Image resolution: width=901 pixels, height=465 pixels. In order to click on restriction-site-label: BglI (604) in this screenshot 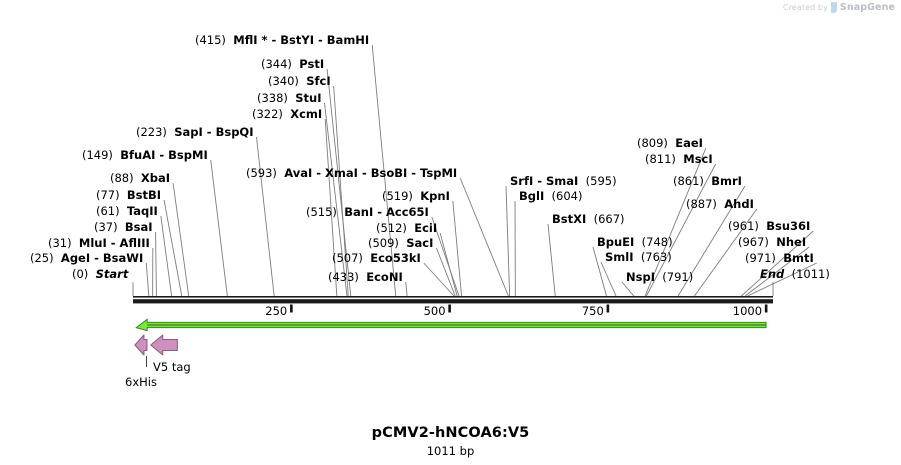, I will do `click(550, 196)`.